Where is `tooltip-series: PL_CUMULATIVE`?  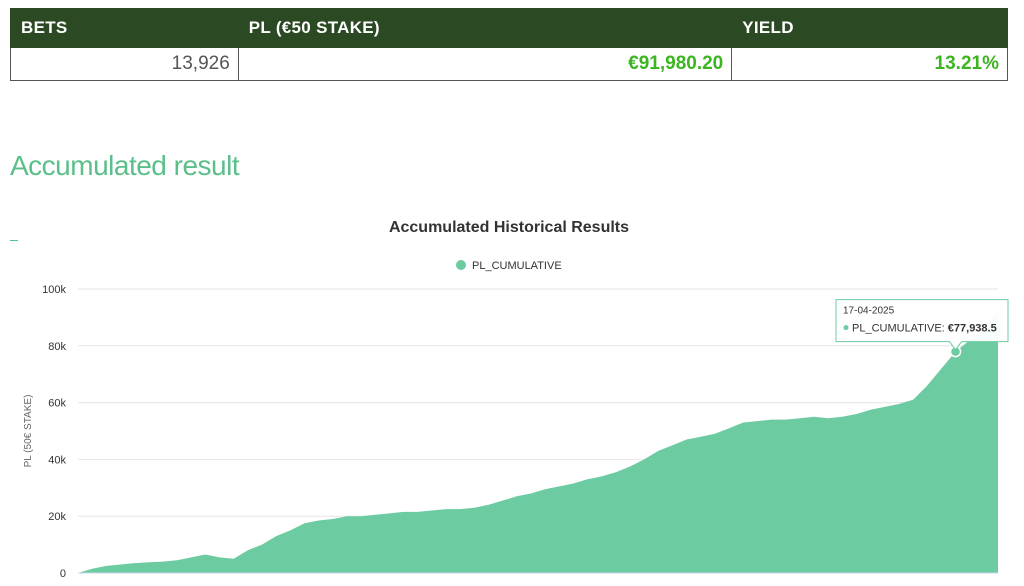 tooltip-series: PL_CUMULATIVE is located at coordinates (897, 329).